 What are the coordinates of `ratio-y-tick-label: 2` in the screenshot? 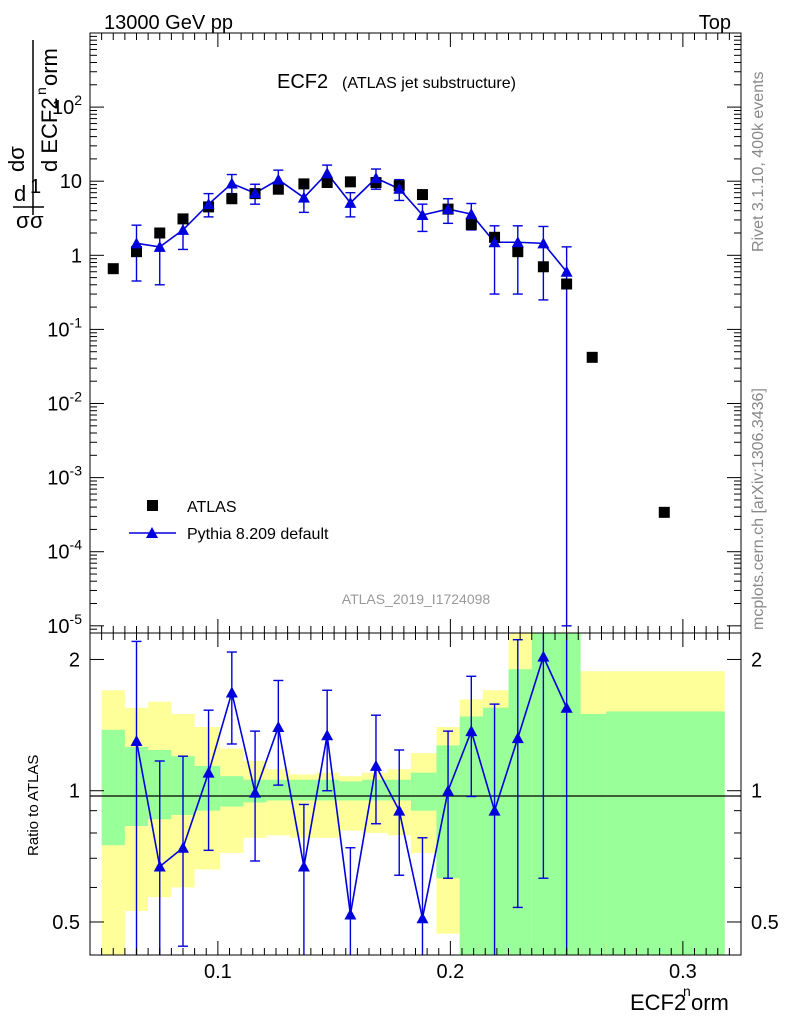 It's located at (74, 660).